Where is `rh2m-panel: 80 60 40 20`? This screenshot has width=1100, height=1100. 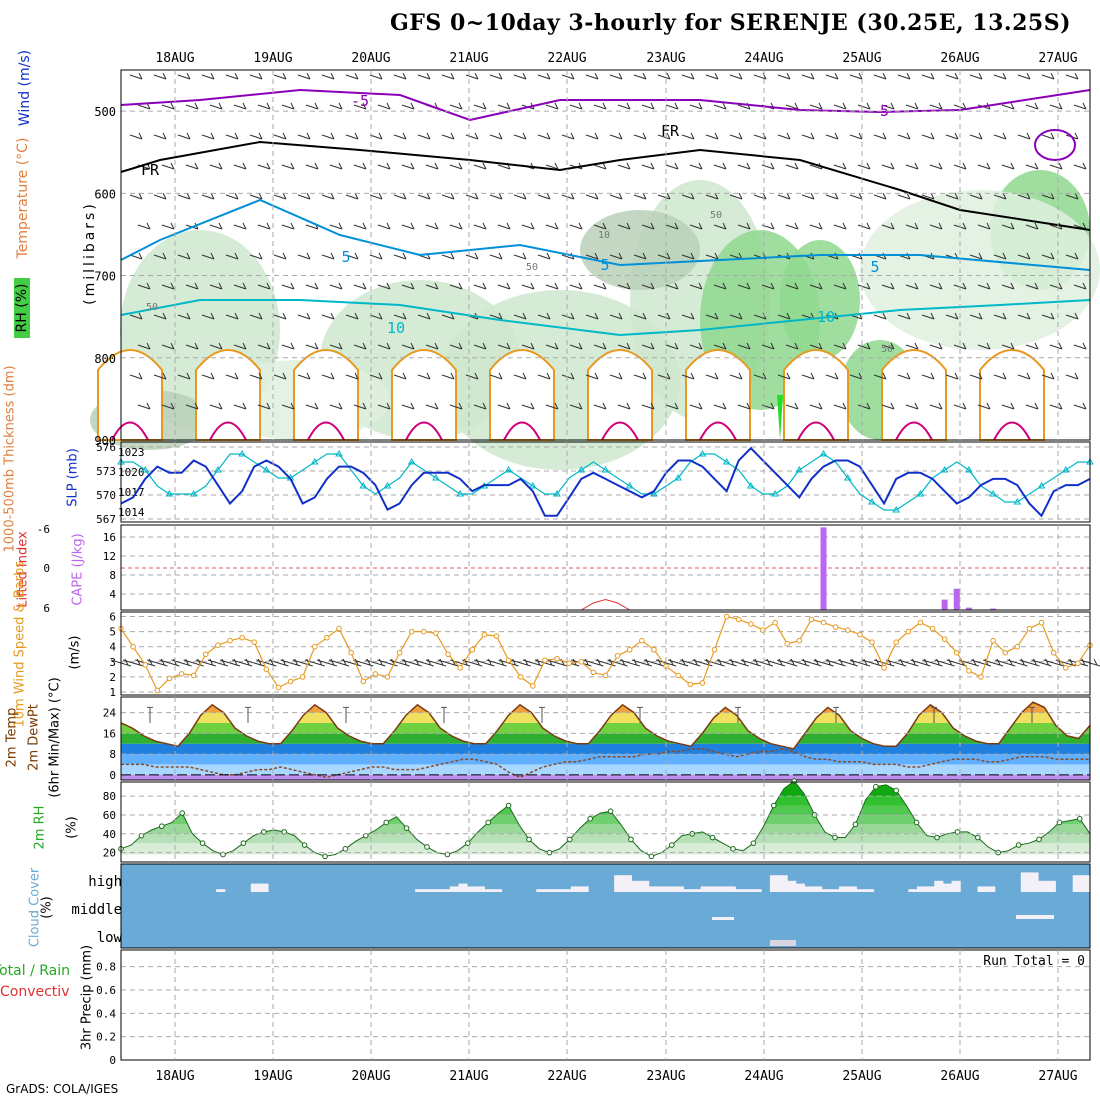 rh2m-panel: 80 60 40 20 is located at coordinates (597, 820).